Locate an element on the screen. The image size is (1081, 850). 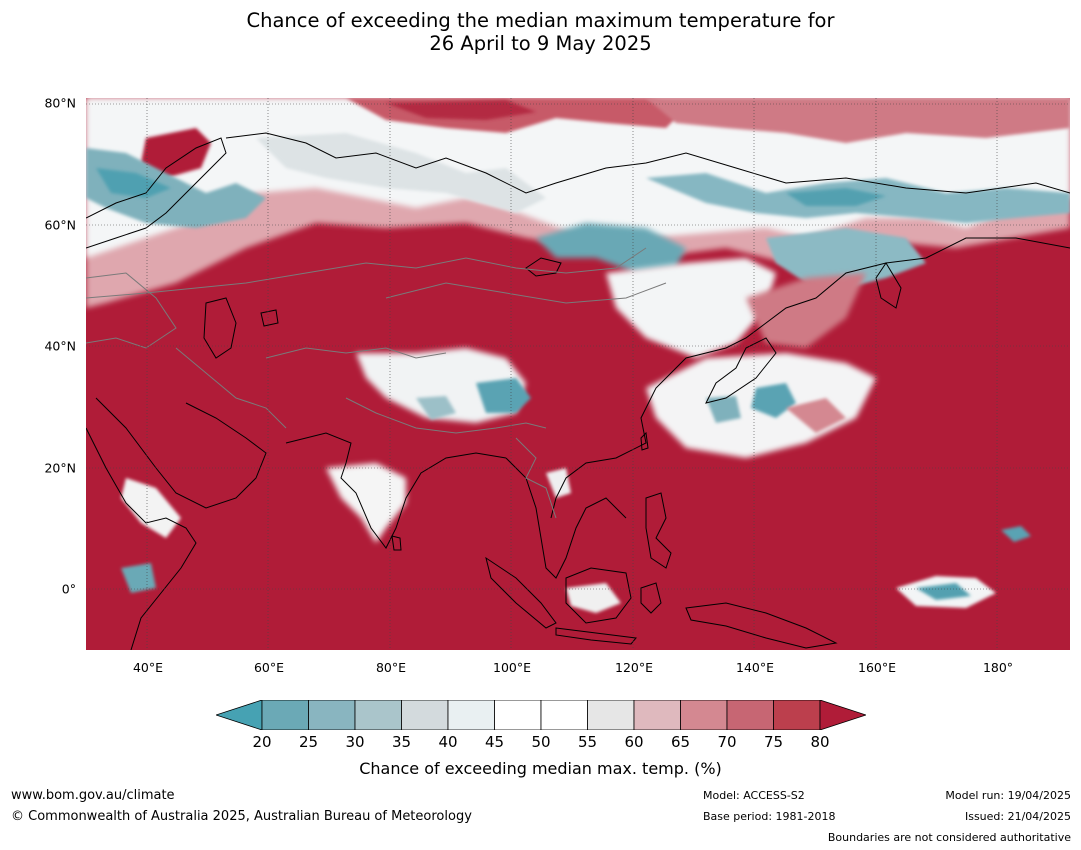
footer-url: www.bom.gov.au/climate is located at coordinates (93, 795).